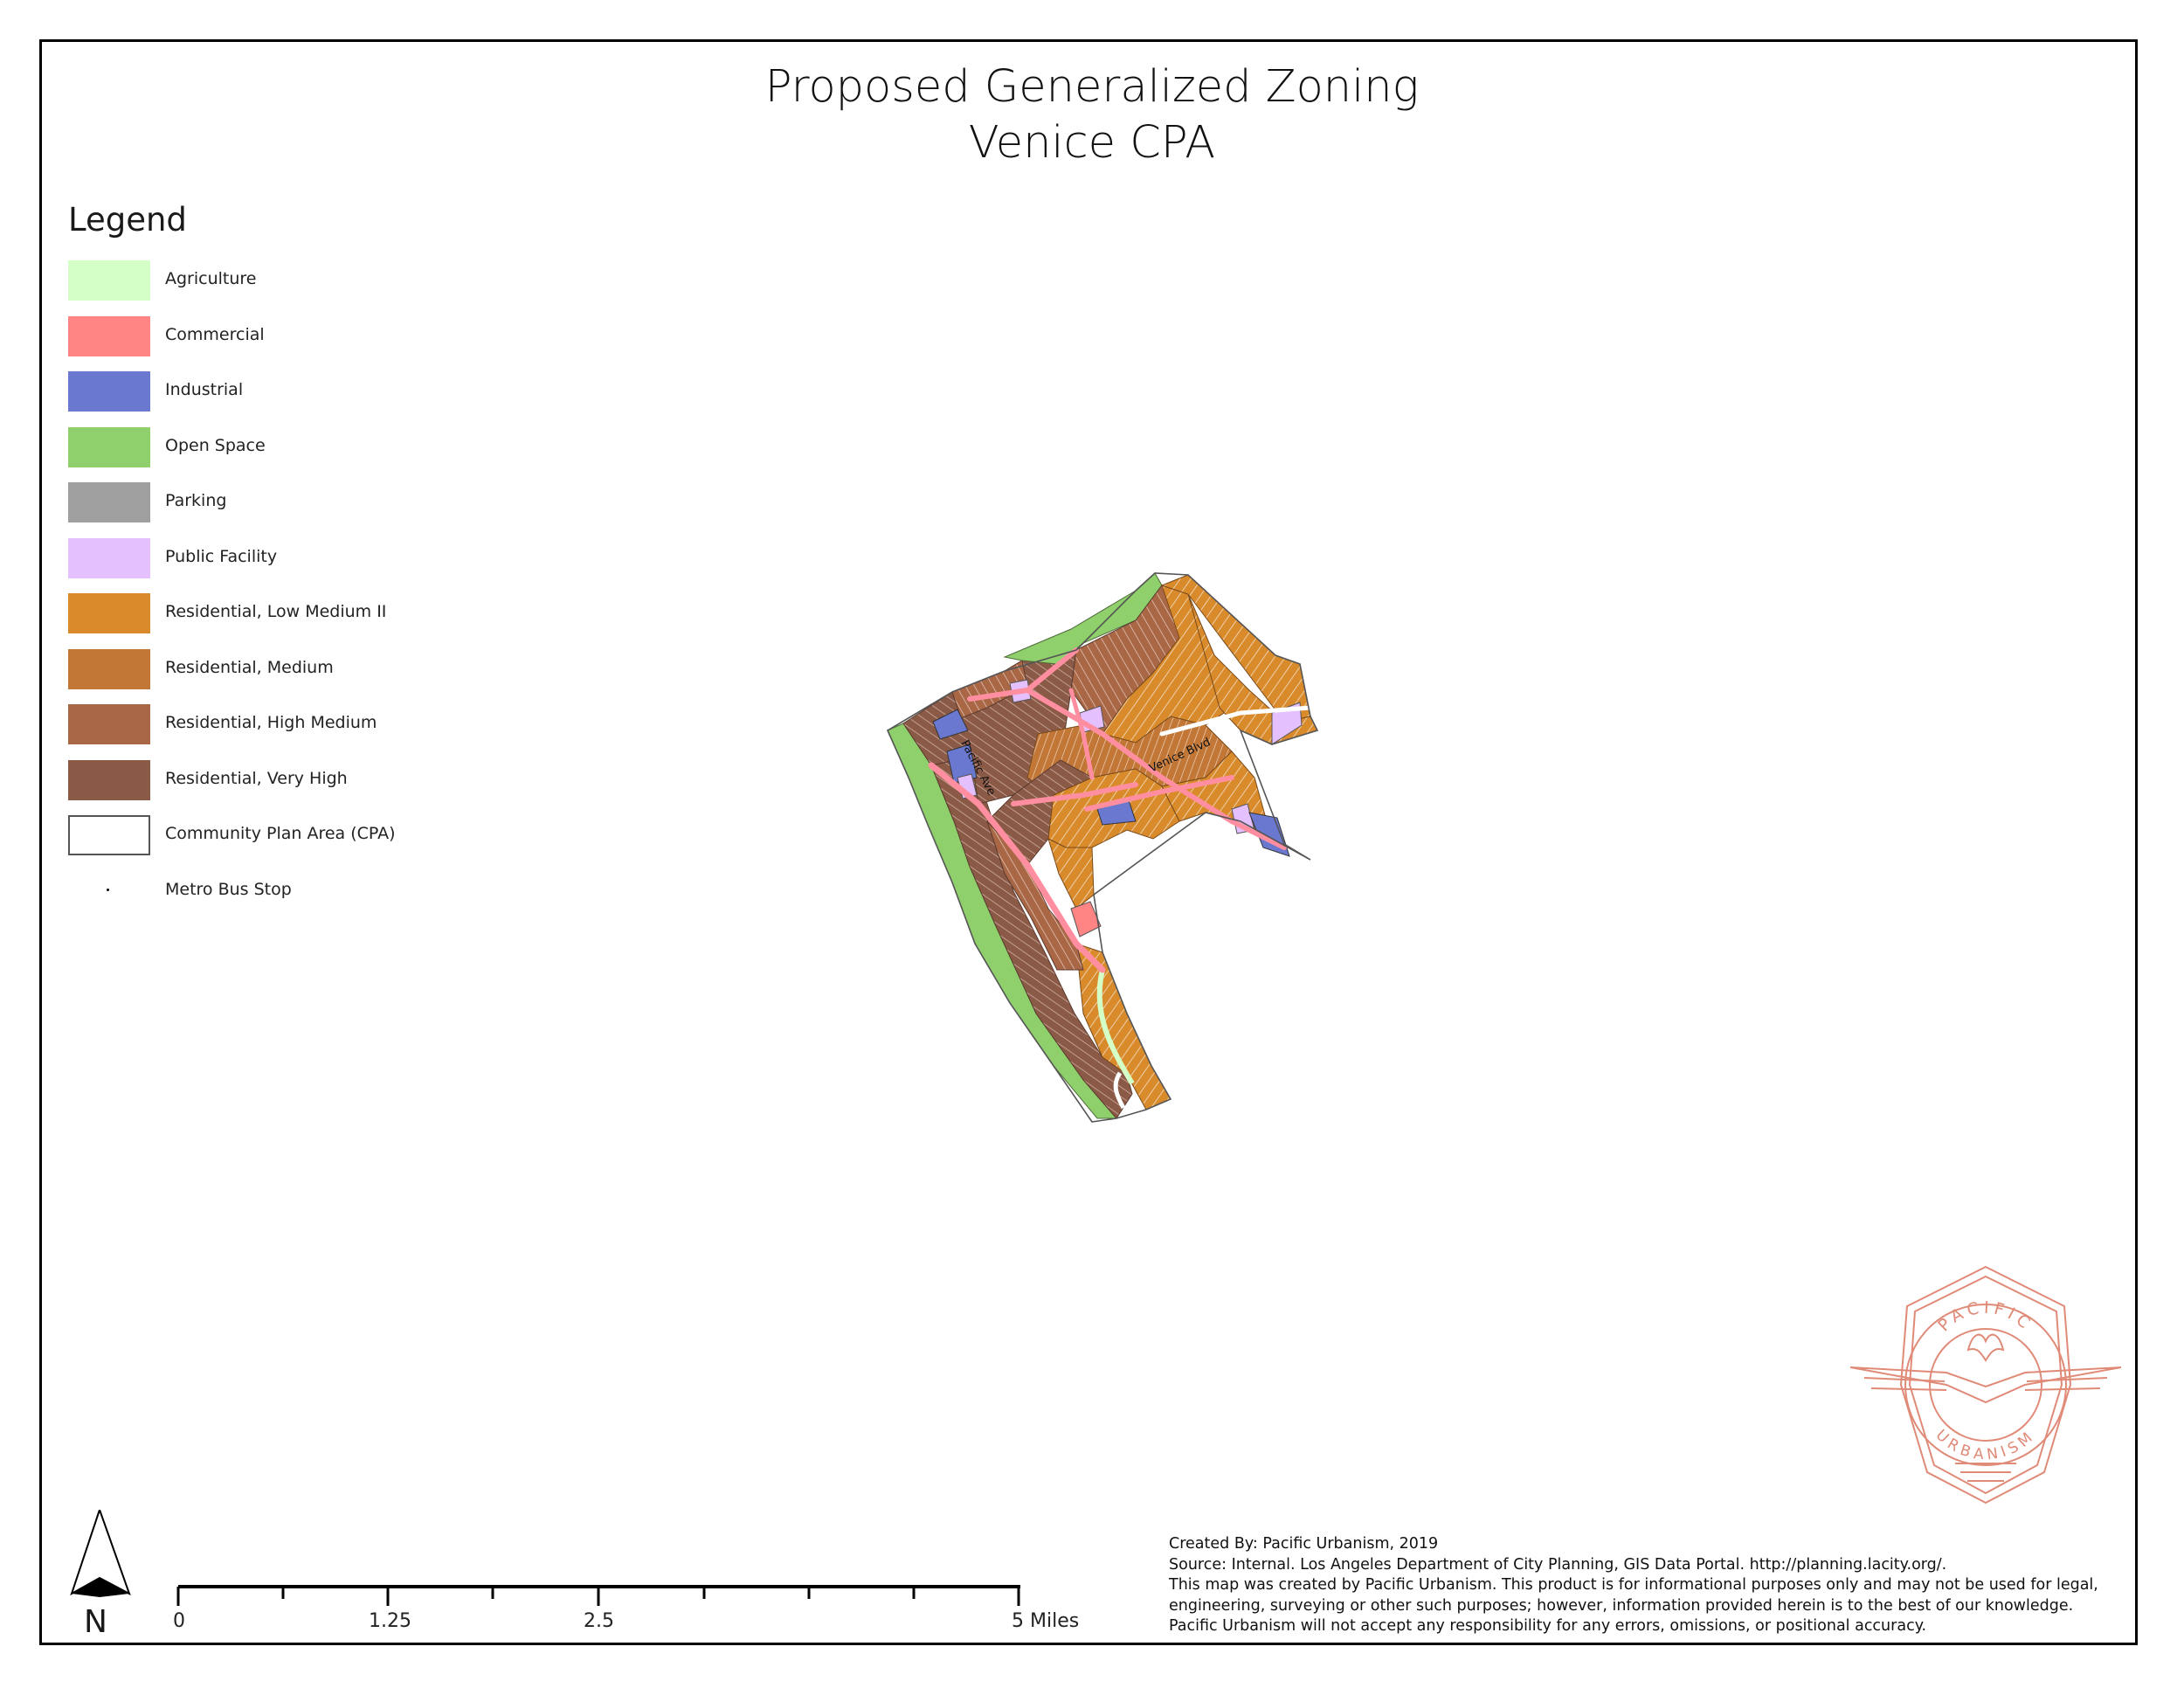  What do you see at coordinates (1092, 143) in the screenshot?
I see `map-subtitle: Venice CPA` at bounding box center [1092, 143].